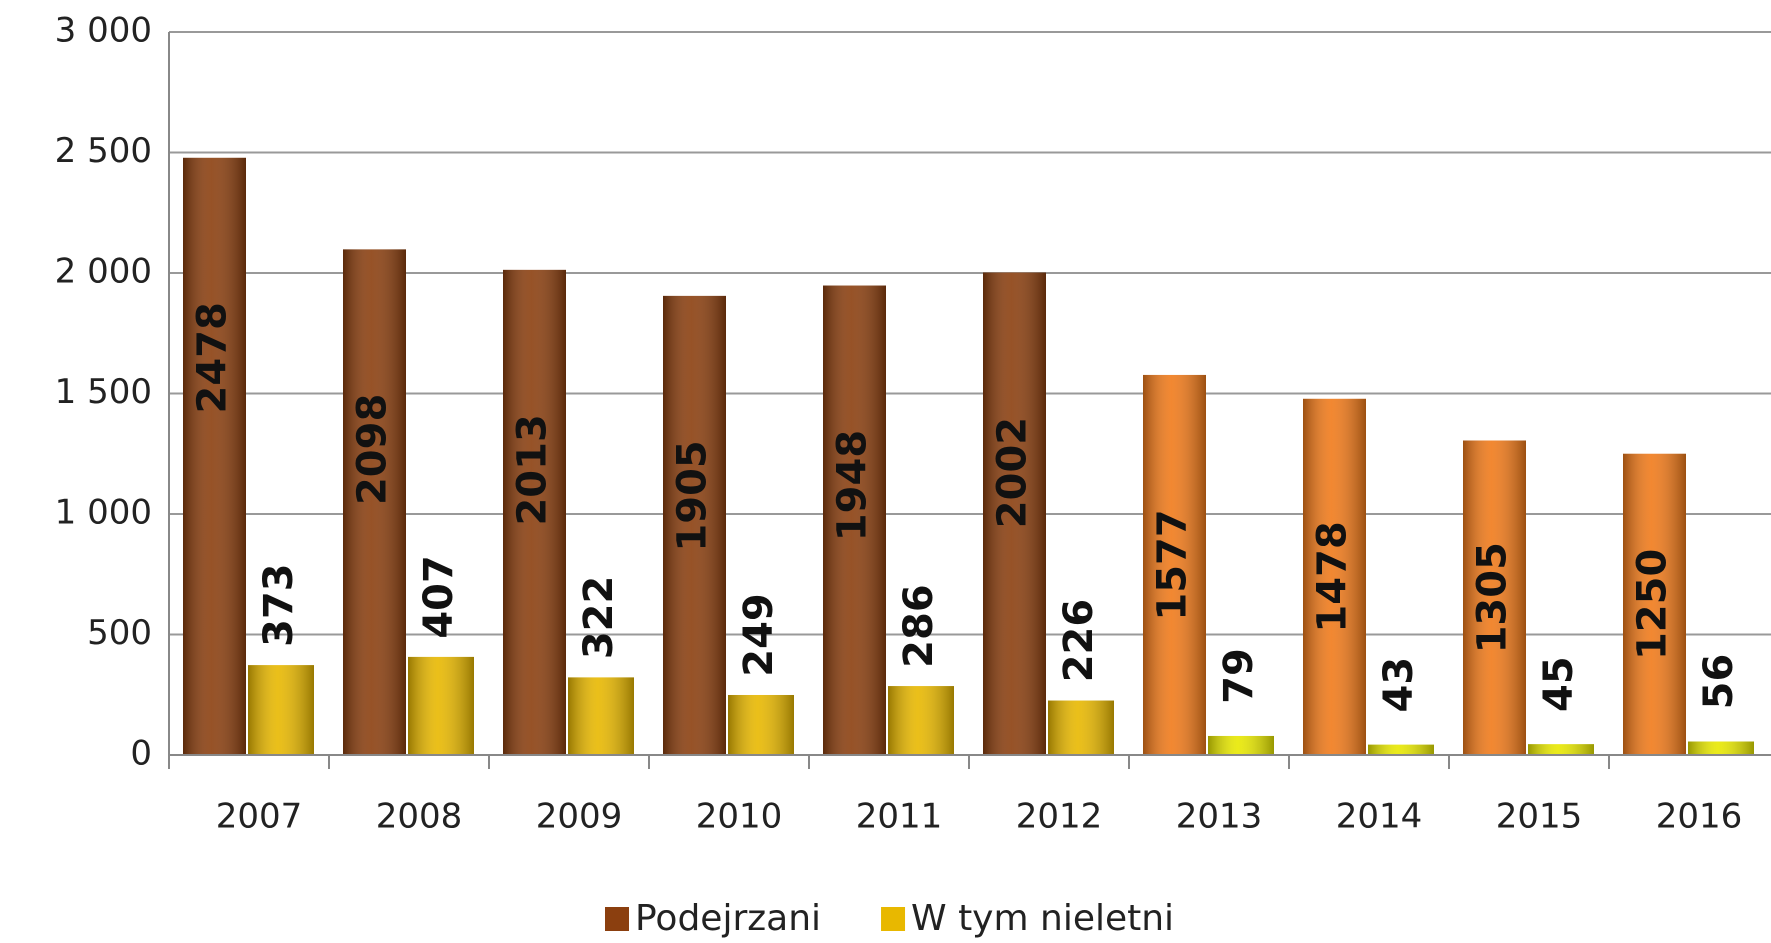  What do you see at coordinates (728, 918) in the screenshot?
I see `legend-label: Podejrzani` at bounding box center [728, 918].